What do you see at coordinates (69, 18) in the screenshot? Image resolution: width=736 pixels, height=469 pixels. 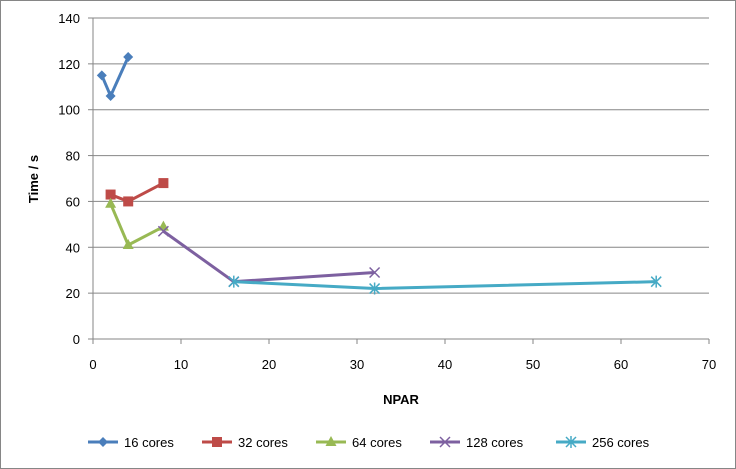 I see `y-tick-label-140: 140` at bounding box center [69, 18].